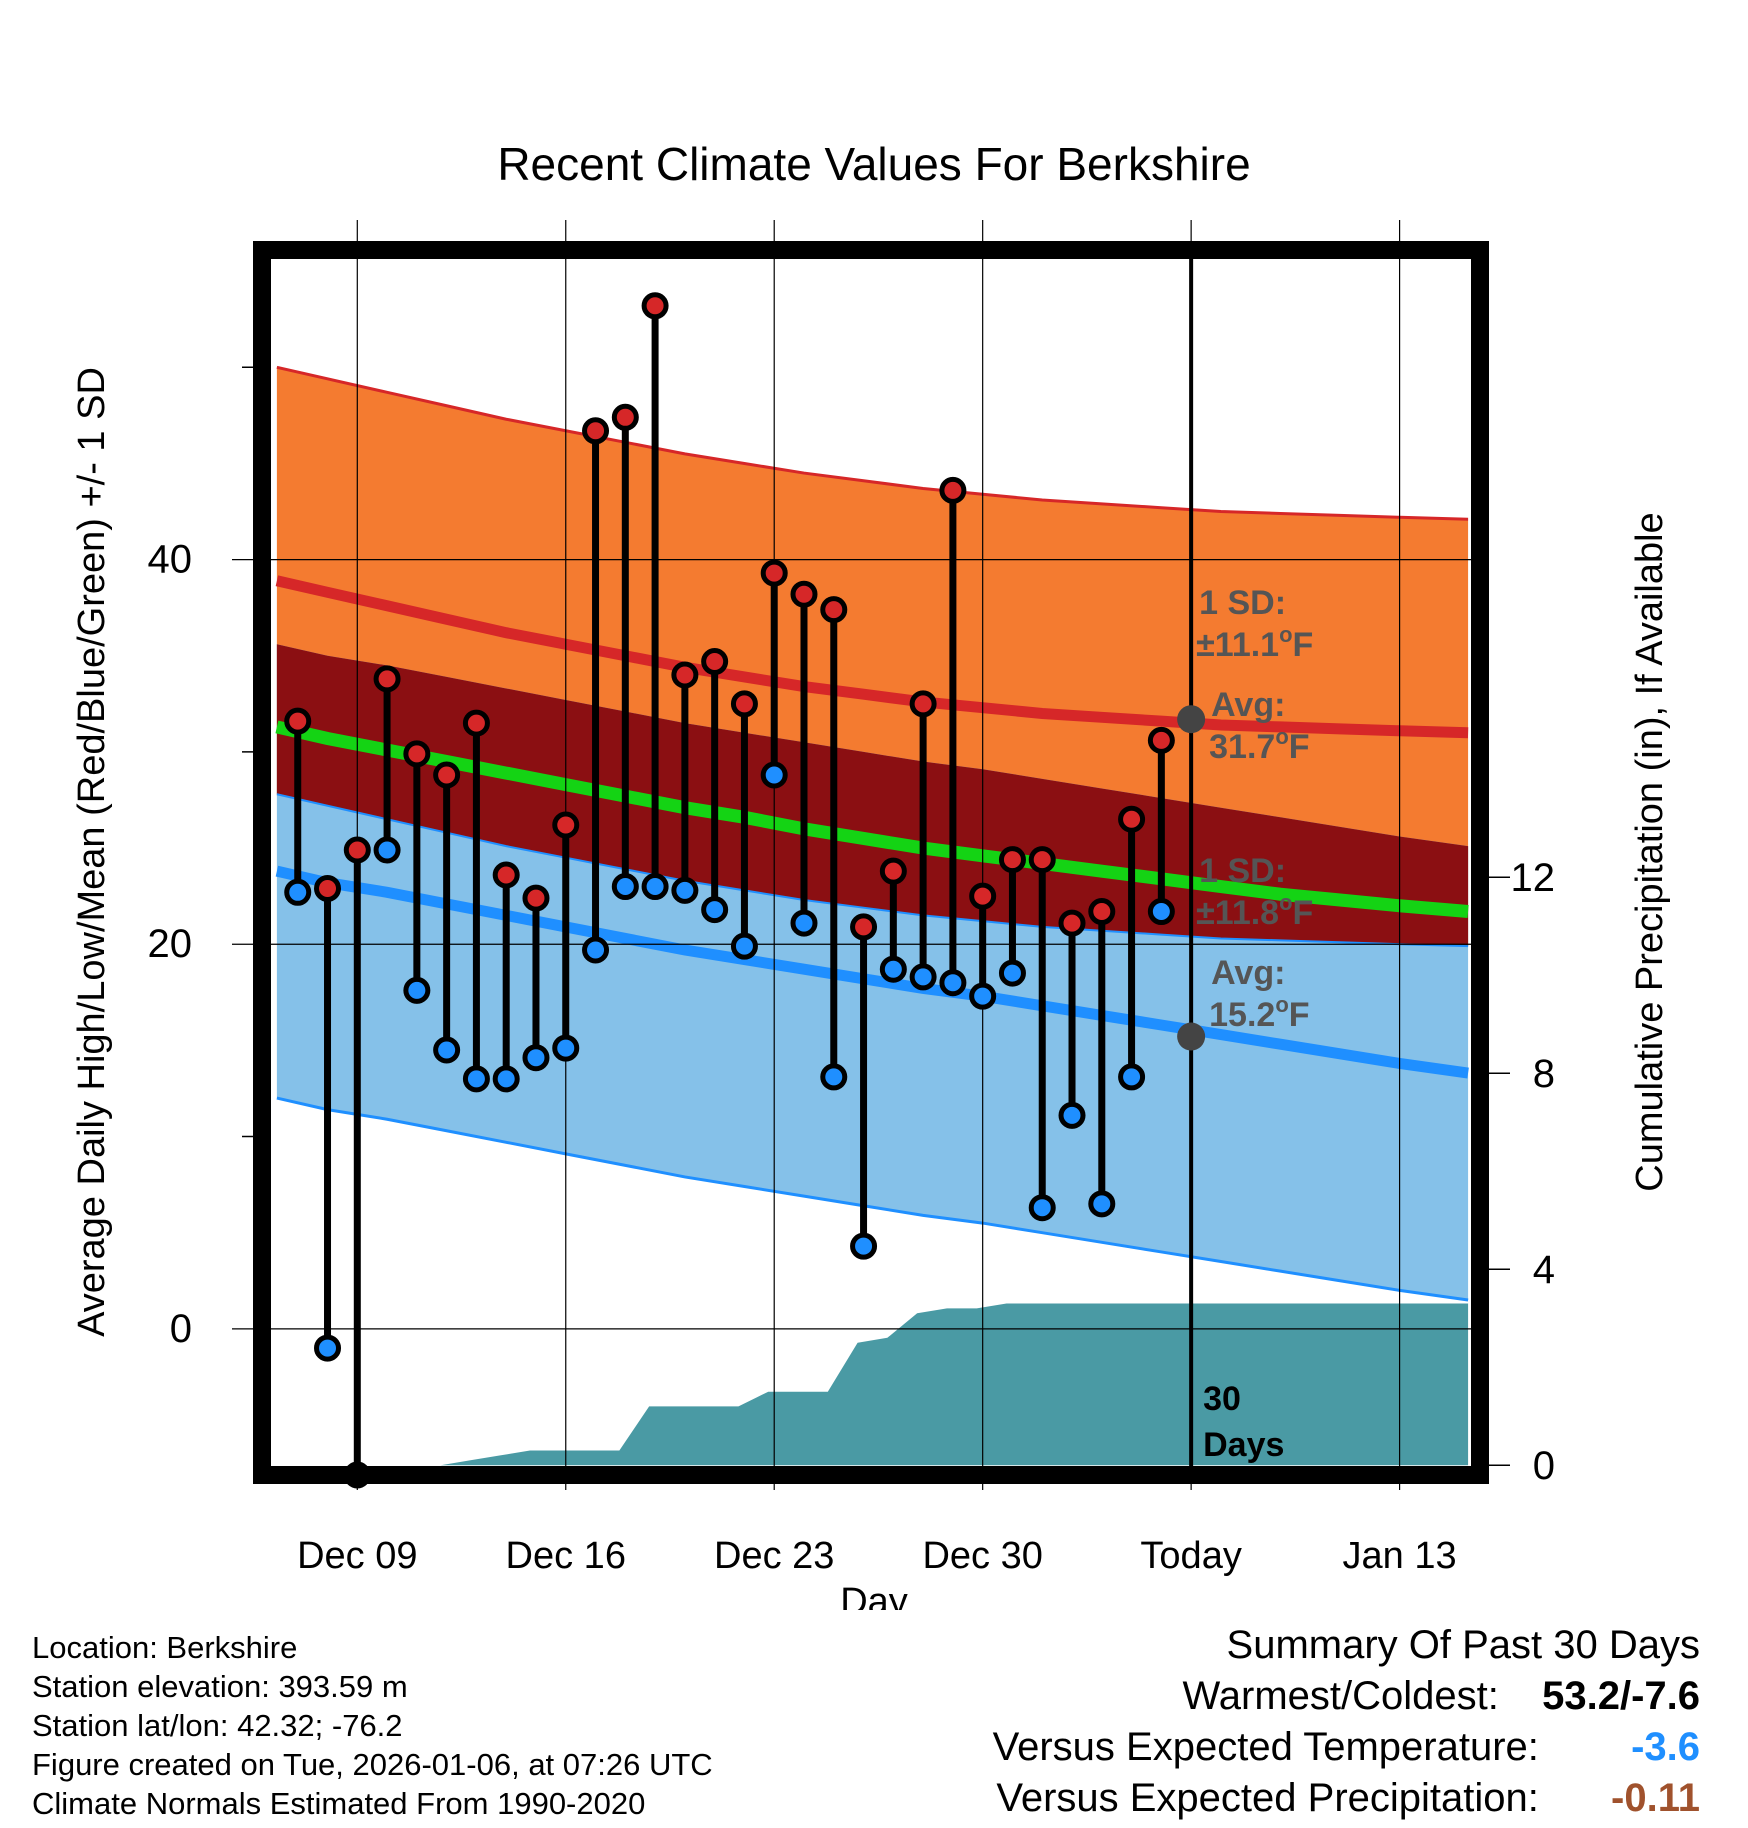  What do you see at coordinates (1191, 719) in the screenshot?
I see `high-avg-marker` at bounding box center [1191, 719].